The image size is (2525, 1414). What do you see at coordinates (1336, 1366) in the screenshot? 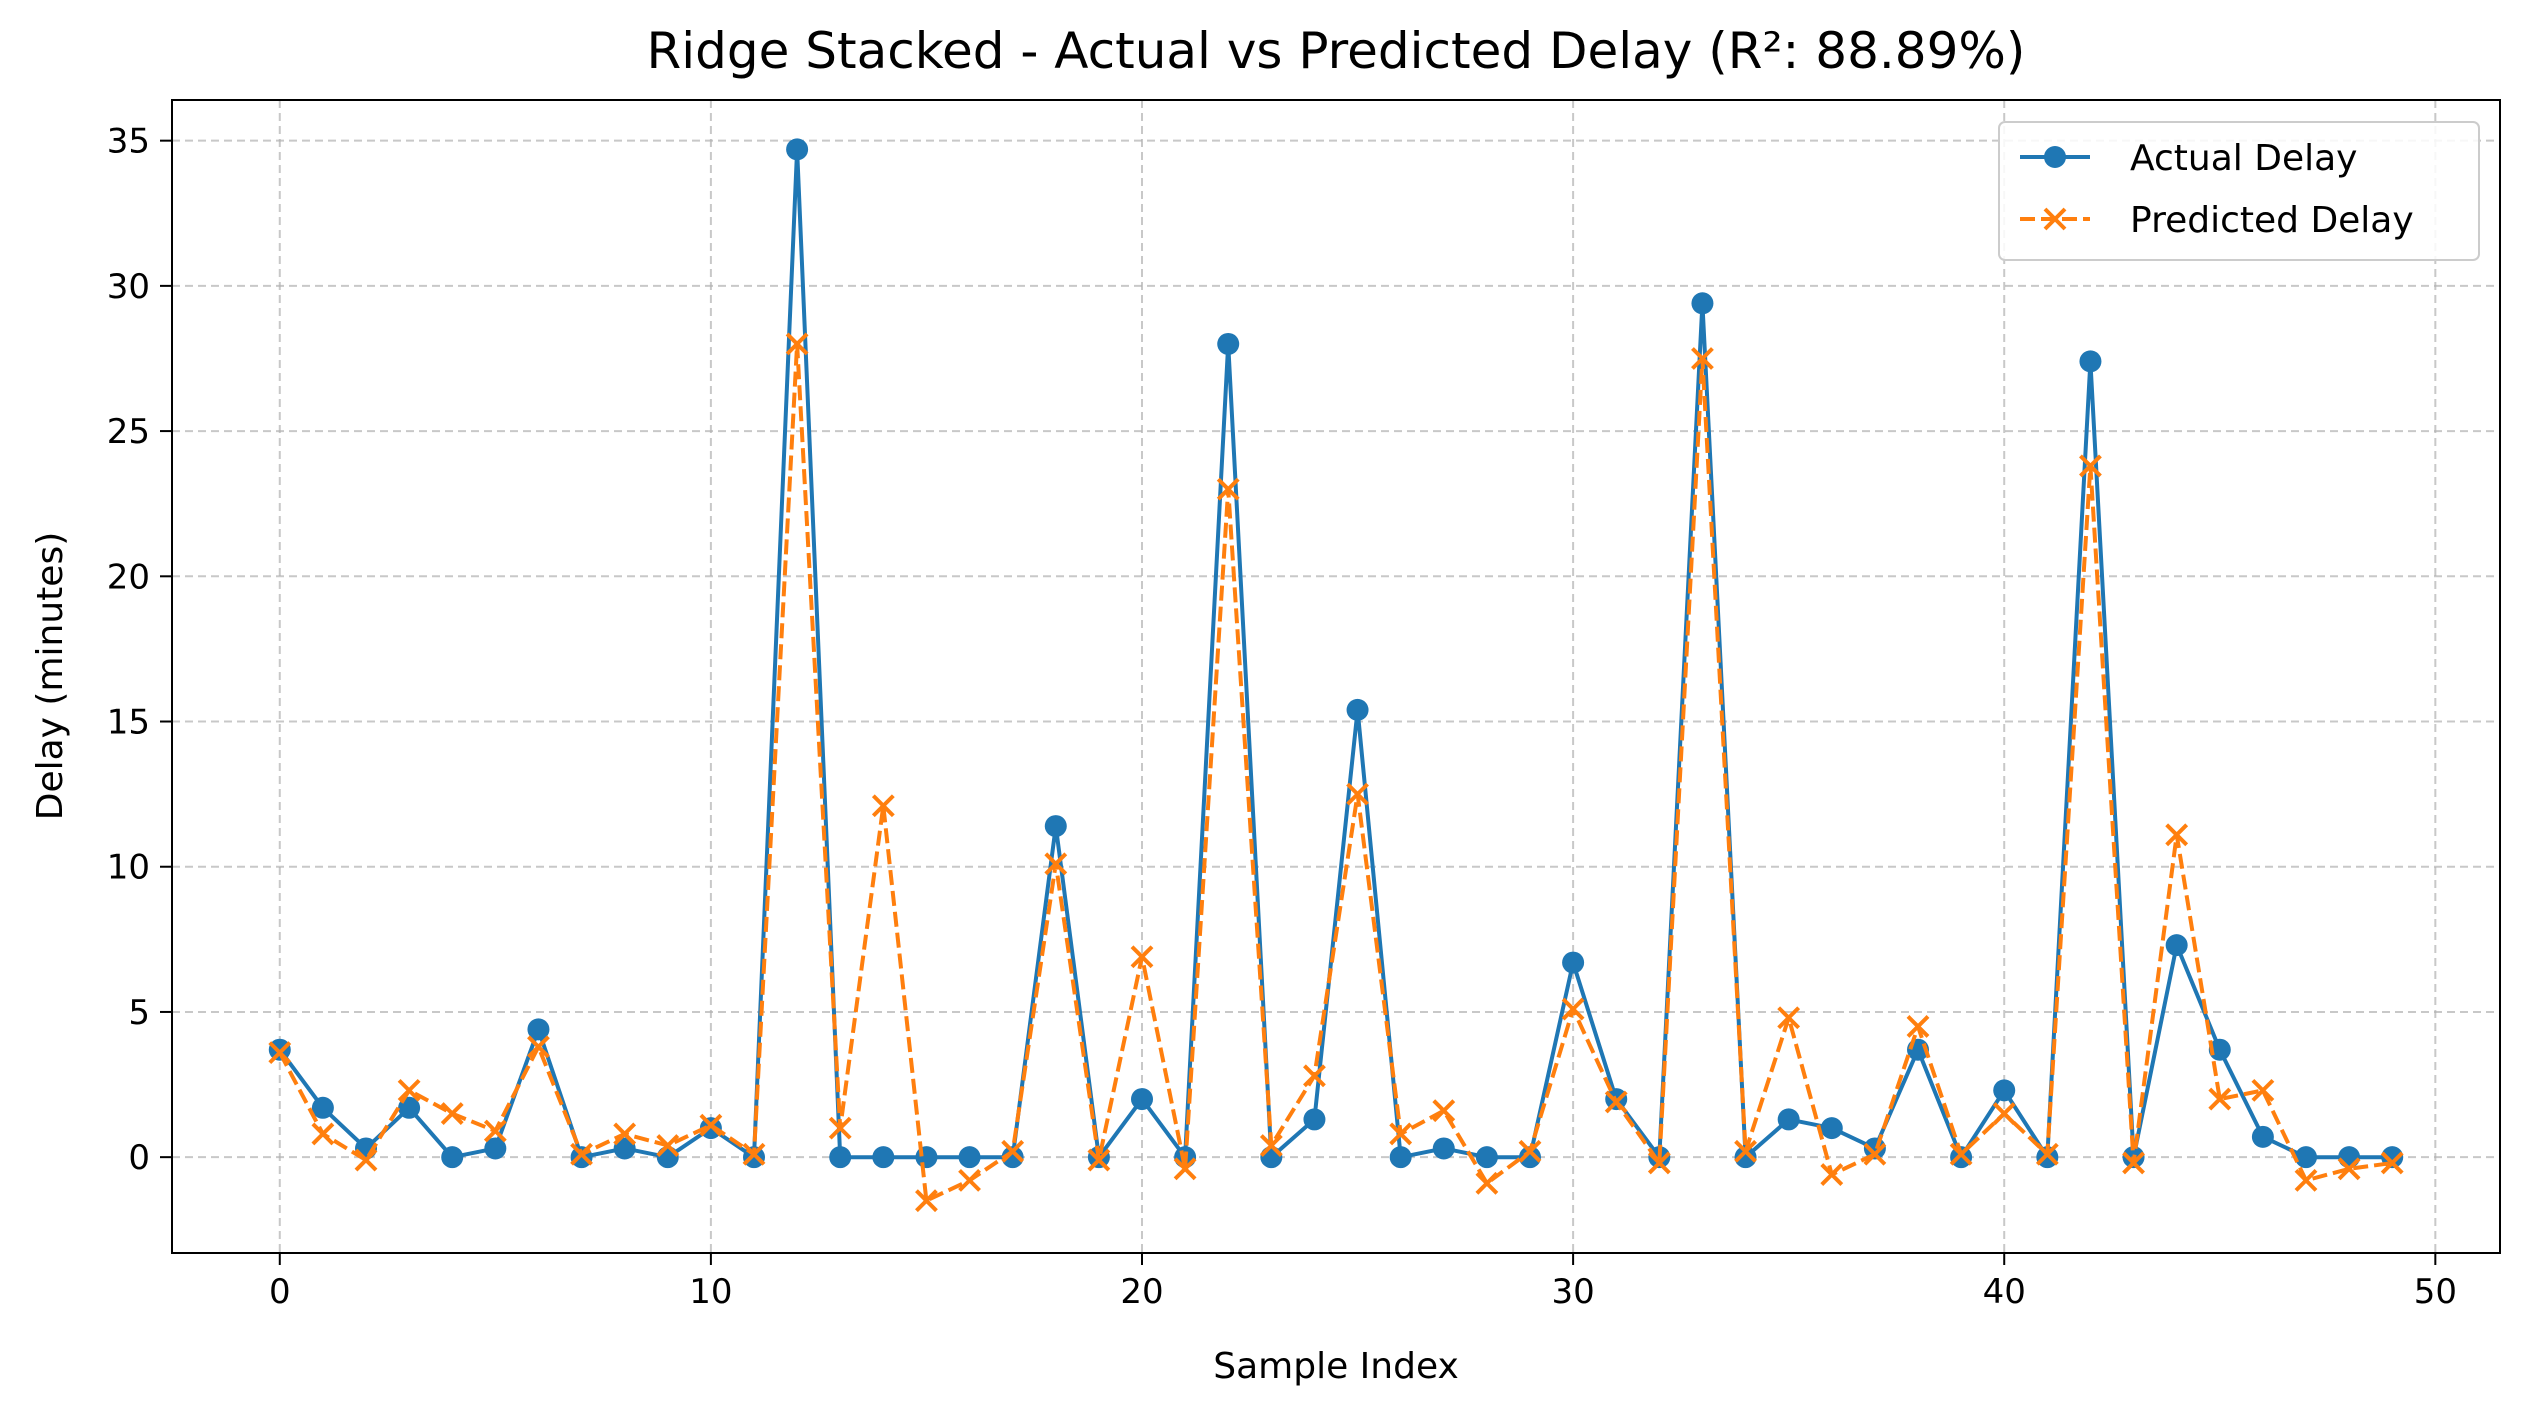
I see `x-axis-label: Sample Index` at bounding box center [1336, 1366].